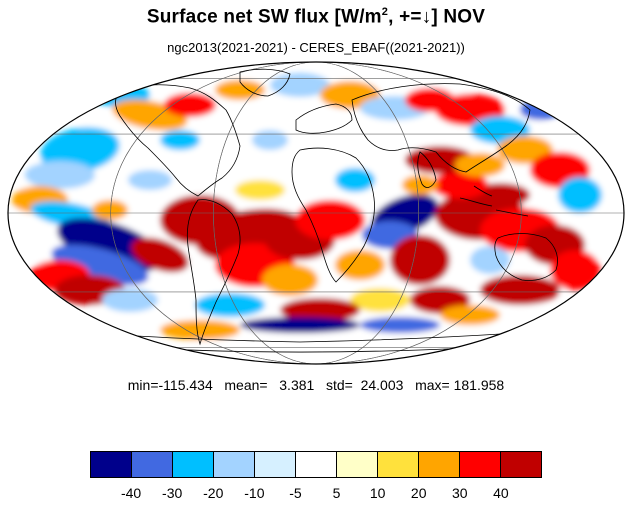 This screenshot has height=511, width=632. I want to click on coastline-indonesia, so click(494, 201).